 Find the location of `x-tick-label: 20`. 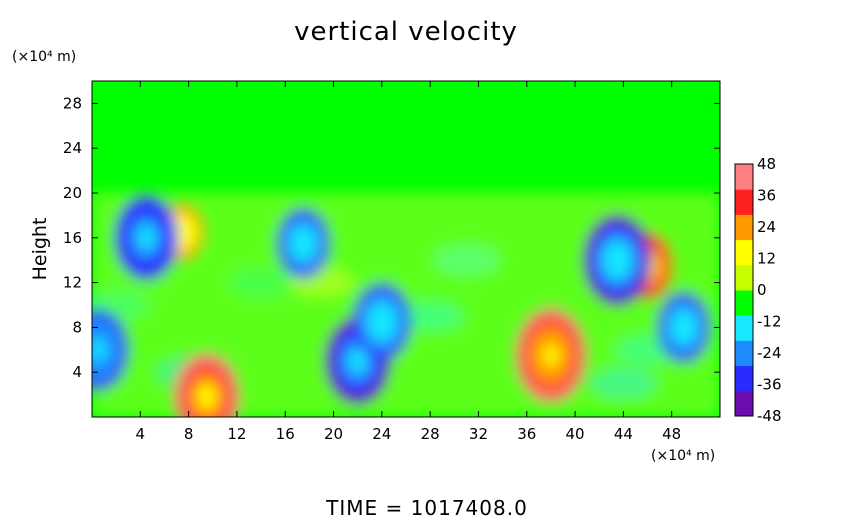

x-tick-label: 20 is located at coordinates (333, 434).